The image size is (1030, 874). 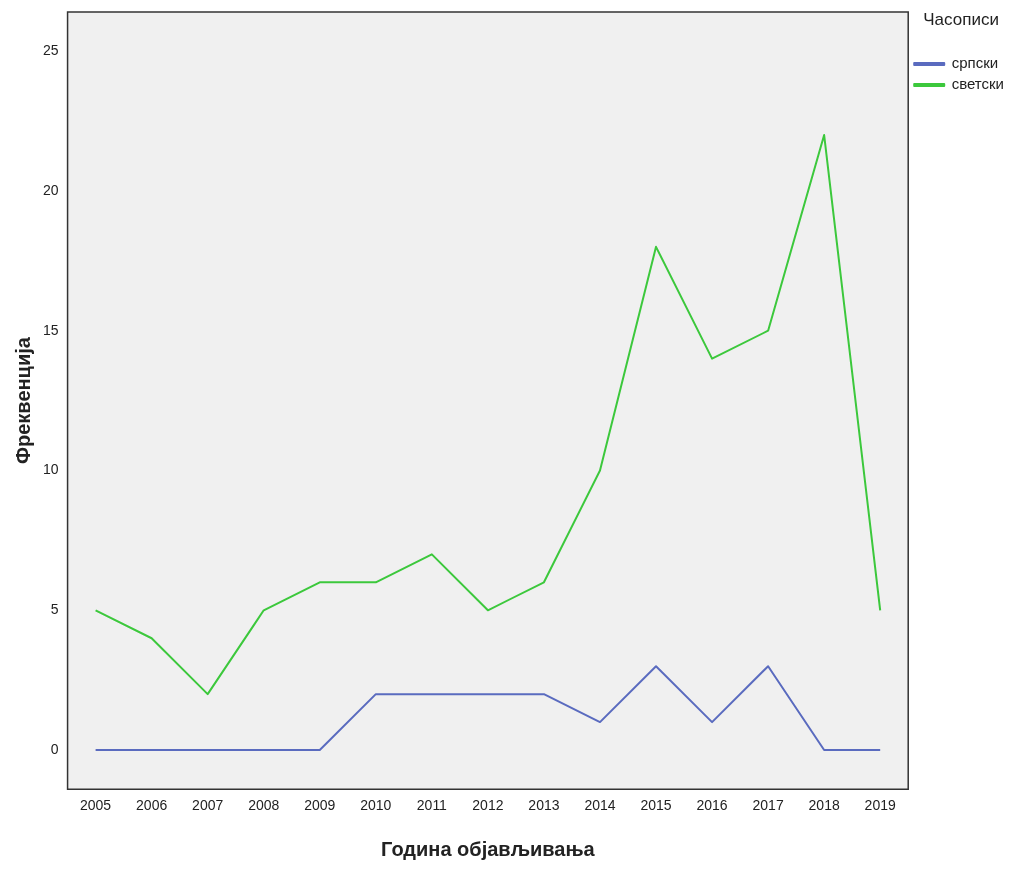 What do you see at coordinates (600, 805) in the screenshot?
I see `x-tick-label: 2014` at bounding box center [600, 805].